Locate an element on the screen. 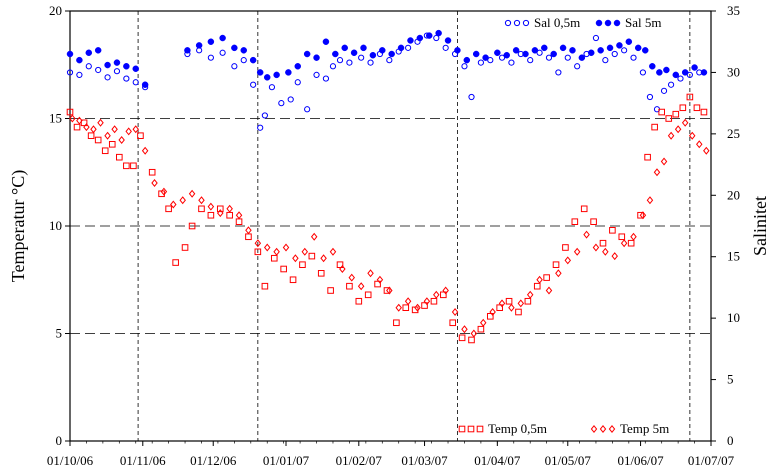 The height and width of the screenshot is (474, 779). x-tick-label: 01/03/07 is located at coordinates (424, 460).